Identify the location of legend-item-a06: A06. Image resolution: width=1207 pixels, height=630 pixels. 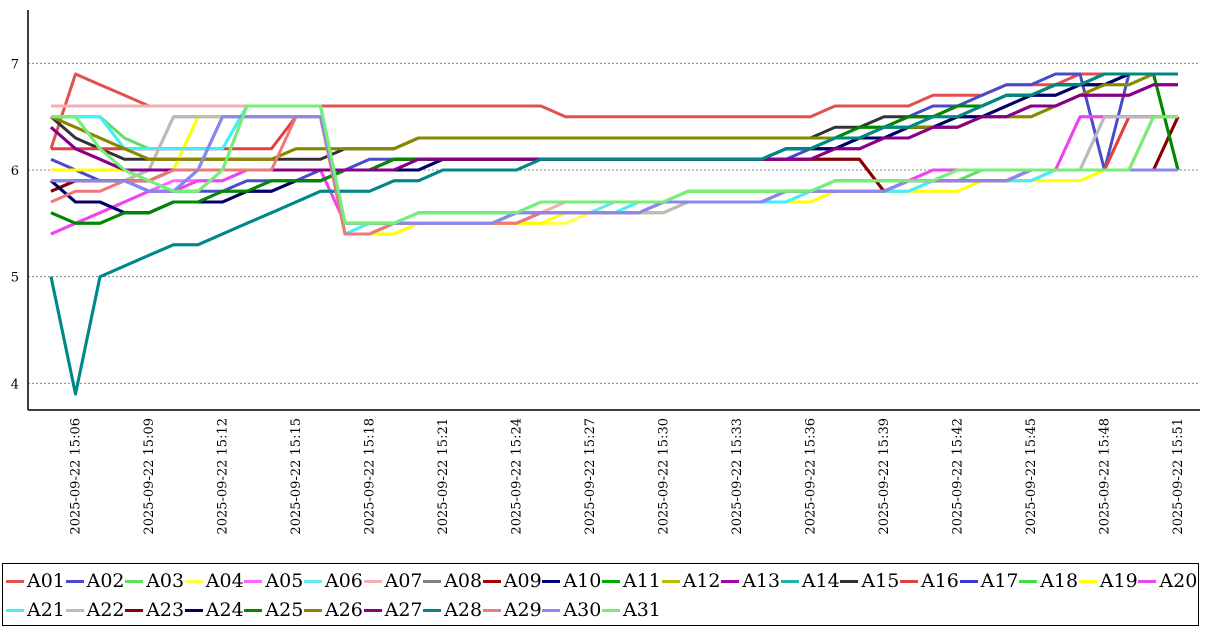
(333, 581).